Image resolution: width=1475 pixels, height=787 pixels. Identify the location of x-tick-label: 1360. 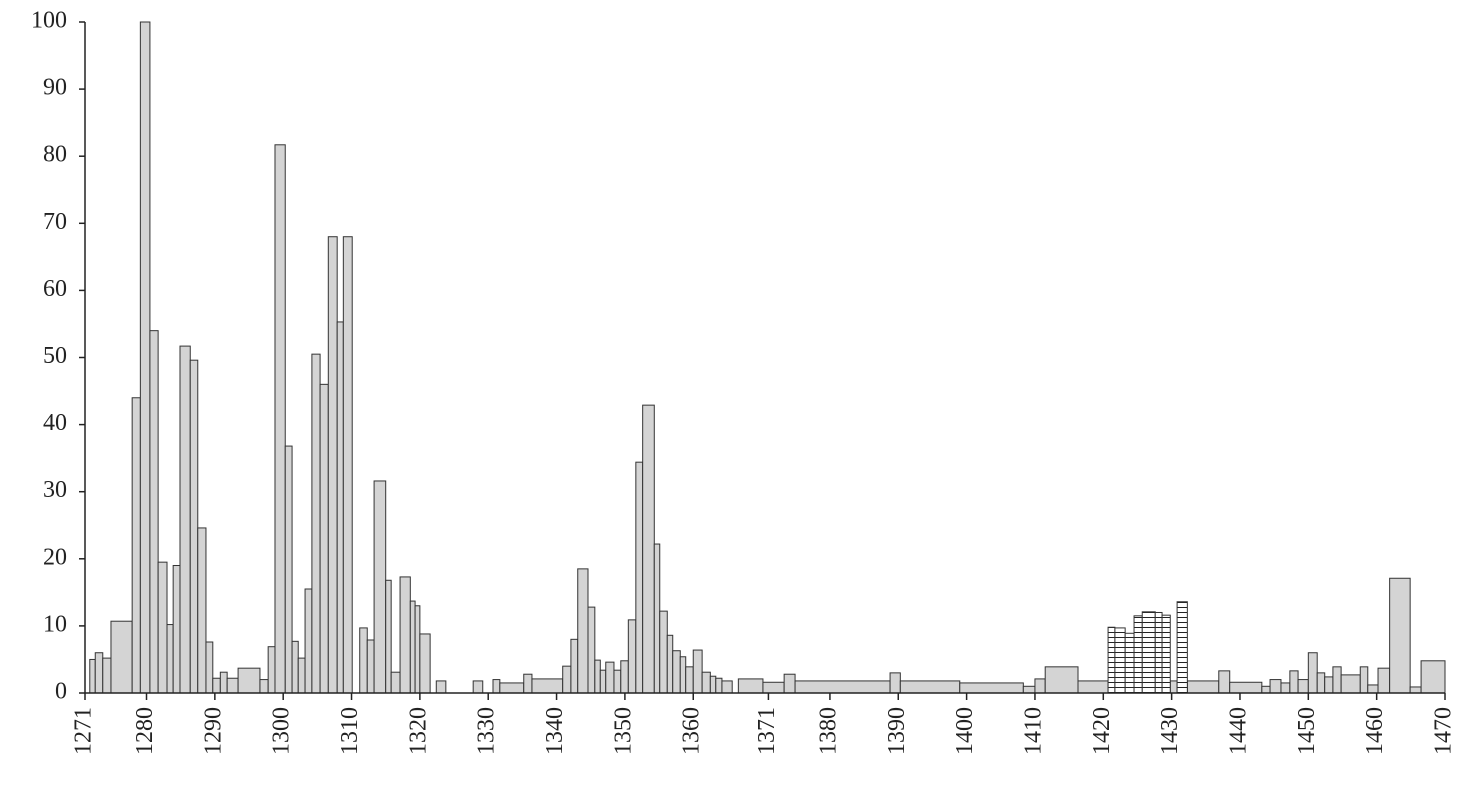
(692, 731).